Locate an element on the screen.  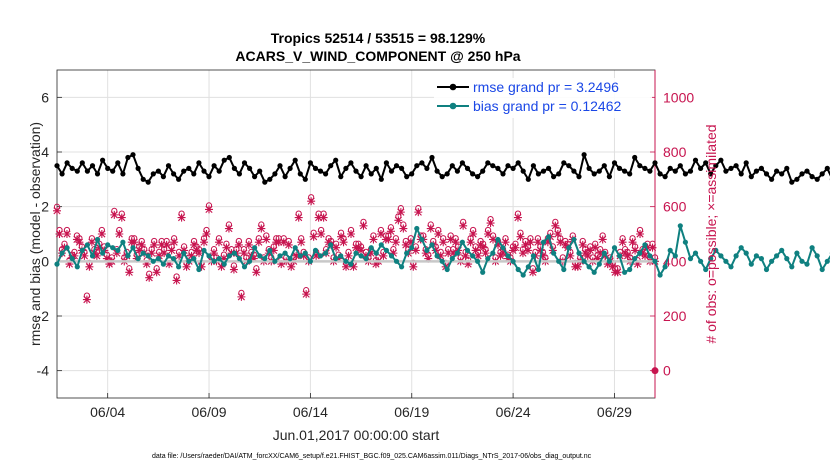
y-tick-label: -4 is located at coordinates (43, 371).